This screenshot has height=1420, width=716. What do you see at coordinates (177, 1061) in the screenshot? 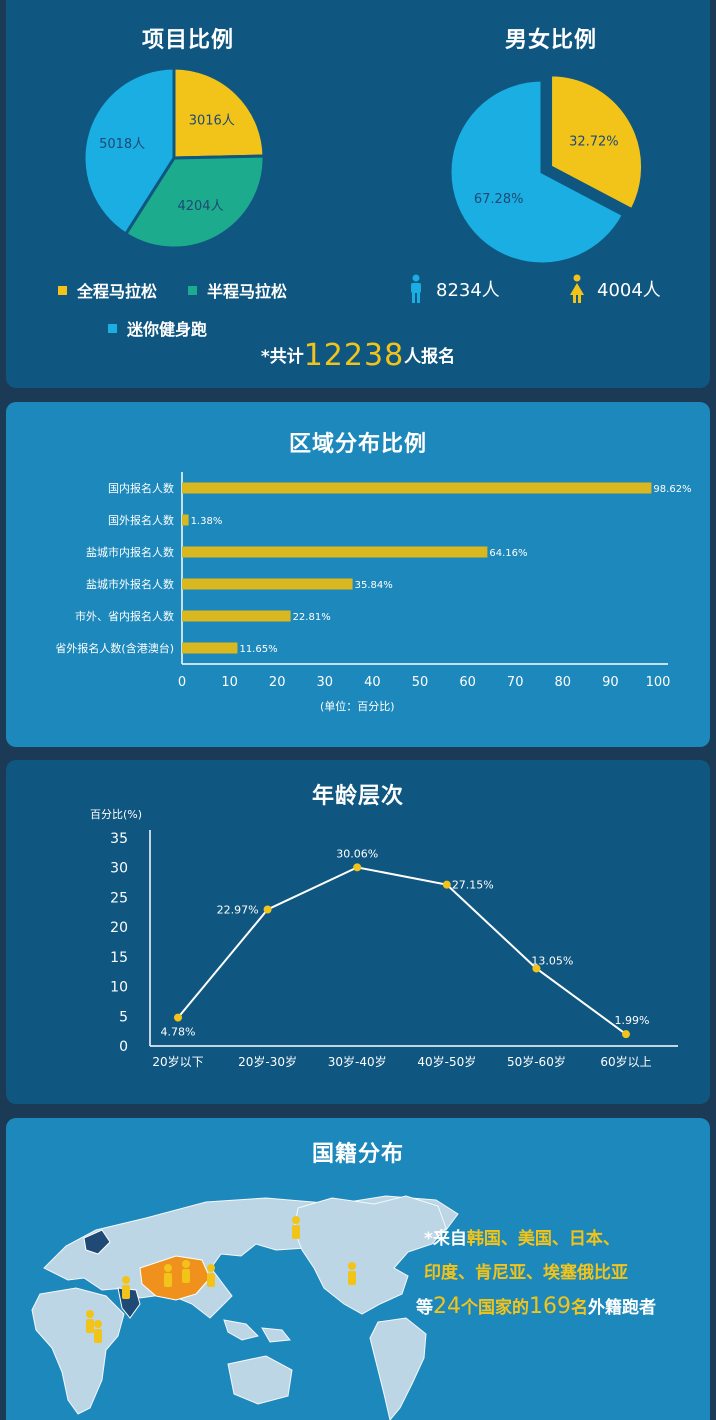
I see `line-x-tick: 20岁以下` at bounding box center [177, 1061].